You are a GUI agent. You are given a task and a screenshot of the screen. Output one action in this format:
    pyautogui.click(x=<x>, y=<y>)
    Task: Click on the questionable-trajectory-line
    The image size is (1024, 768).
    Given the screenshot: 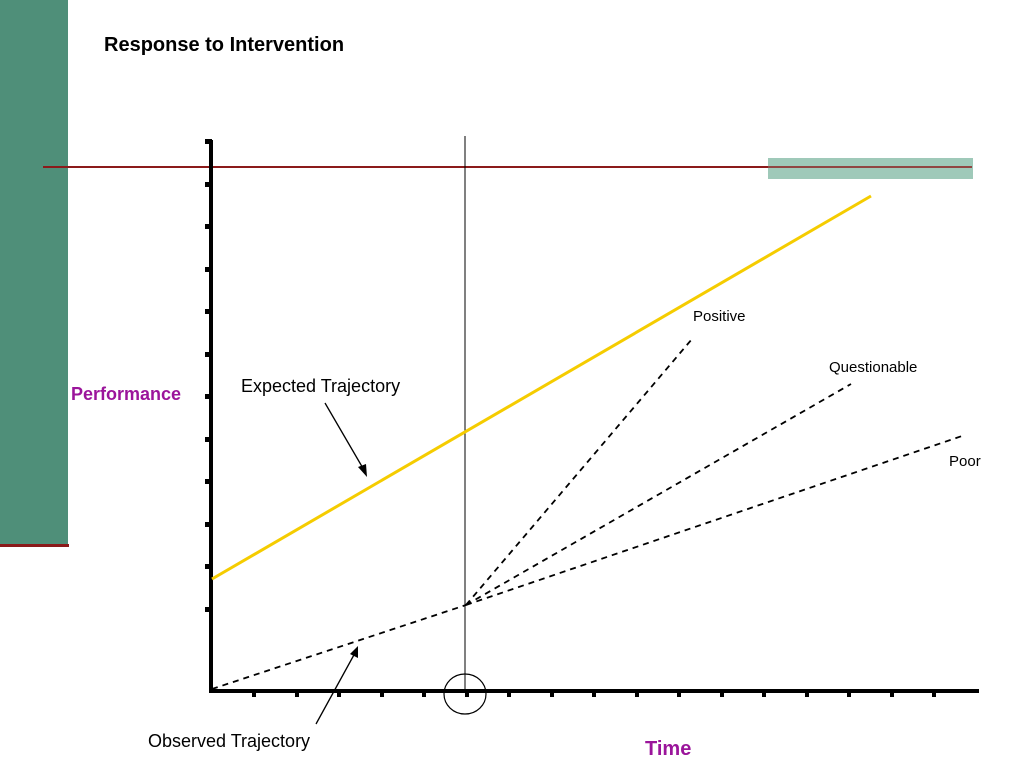 What is the action you would take?
    pyautogui.click(x=658, y=494)
    